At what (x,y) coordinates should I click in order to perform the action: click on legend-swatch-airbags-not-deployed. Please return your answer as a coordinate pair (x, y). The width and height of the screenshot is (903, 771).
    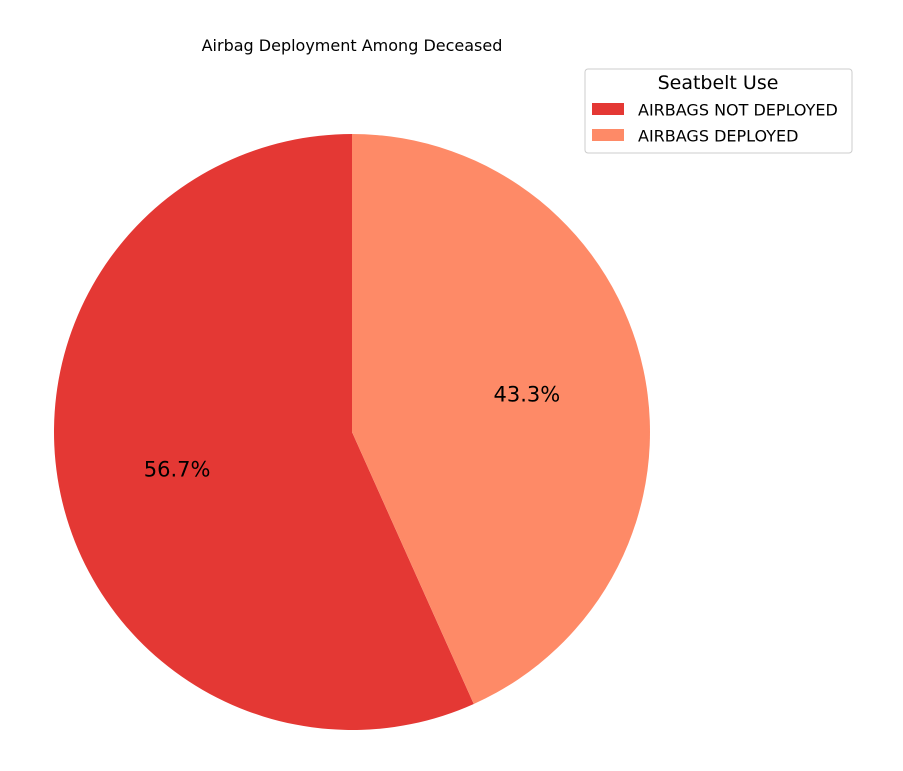
    Looking at the image, I should click on (608, 109).